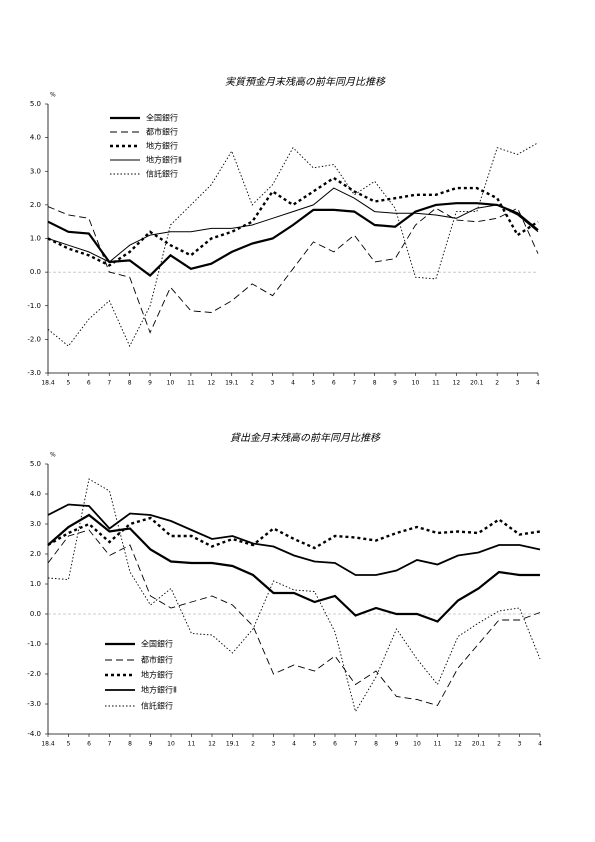  I want to click on chart-title: 実質預金月末残高の前年同月比推移, so click(305, 82).